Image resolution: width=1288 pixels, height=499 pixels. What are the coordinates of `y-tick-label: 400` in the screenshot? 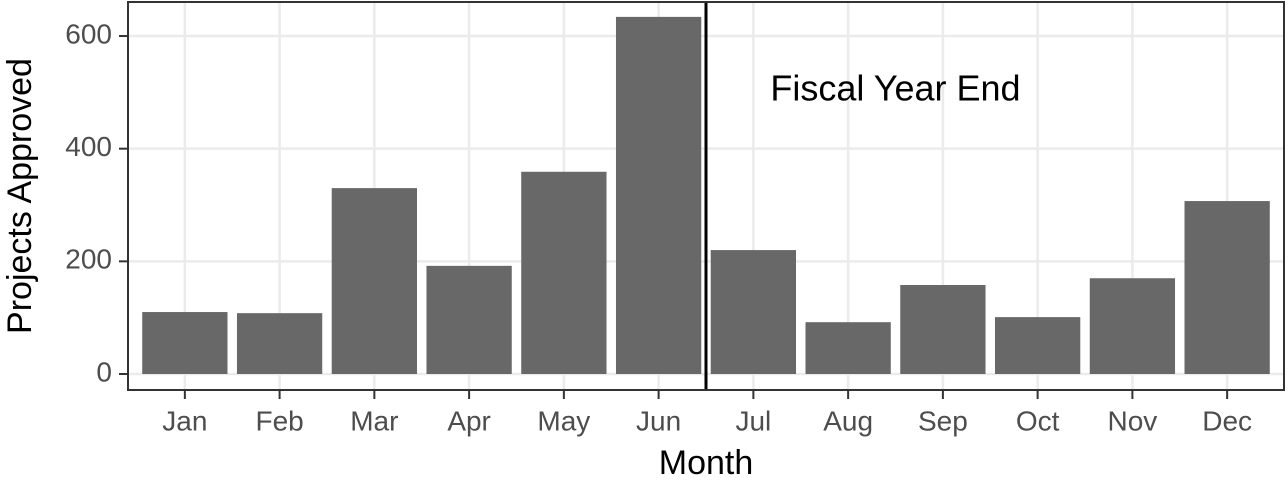 It's located at (88, 146).